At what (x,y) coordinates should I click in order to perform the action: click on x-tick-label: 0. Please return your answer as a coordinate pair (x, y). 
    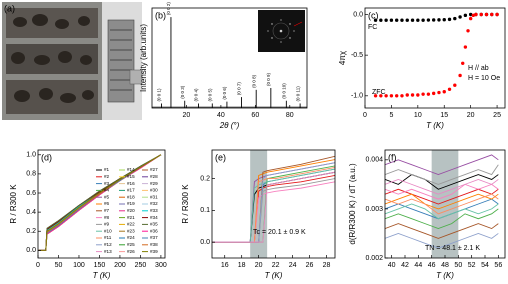
    Looking at the image, I should click on (365, 115).